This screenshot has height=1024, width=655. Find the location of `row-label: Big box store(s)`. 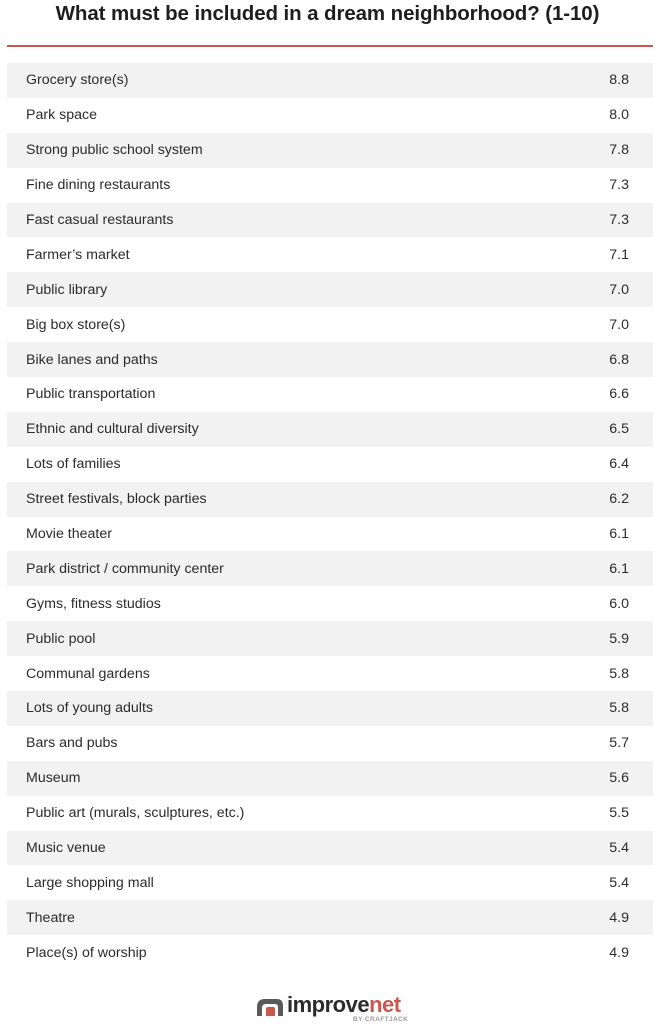

row-label: Big box store(s) is located at coordinates (76, 324).